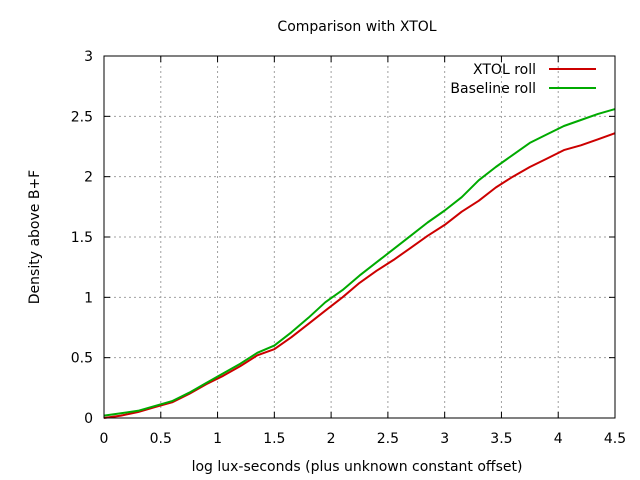  Describe the element at coordinates (88, 178) in the screenshot. I see `y-tick-label: 2` at that location.